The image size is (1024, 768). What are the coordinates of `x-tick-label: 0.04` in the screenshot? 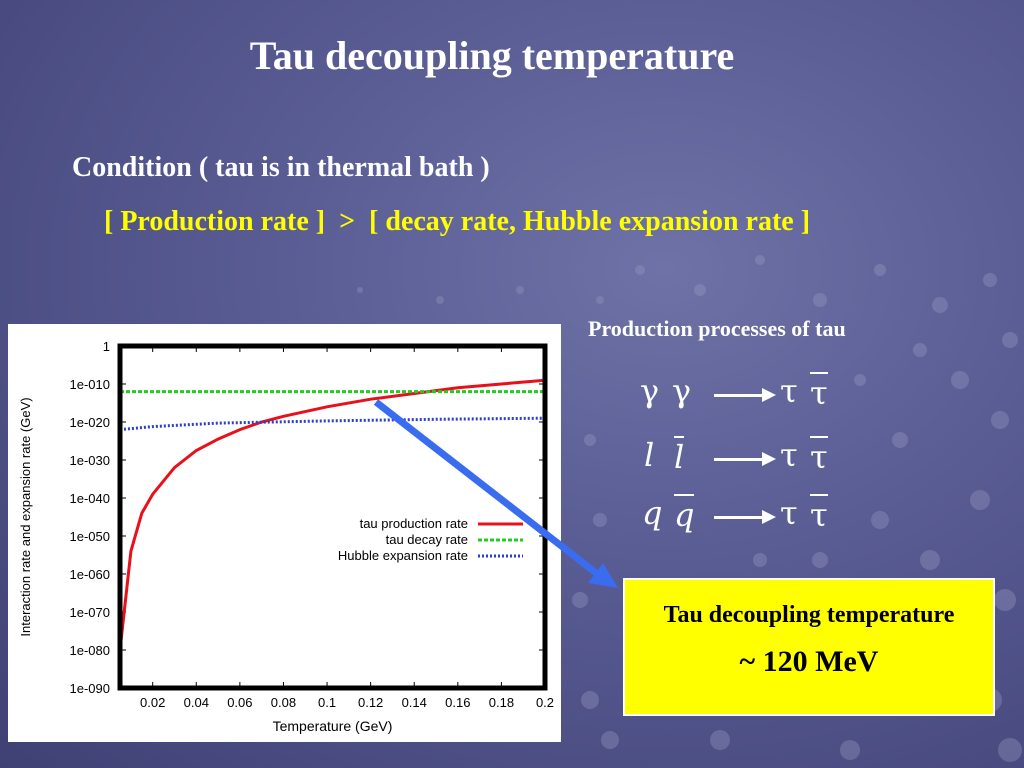 It's located at (196, 702).